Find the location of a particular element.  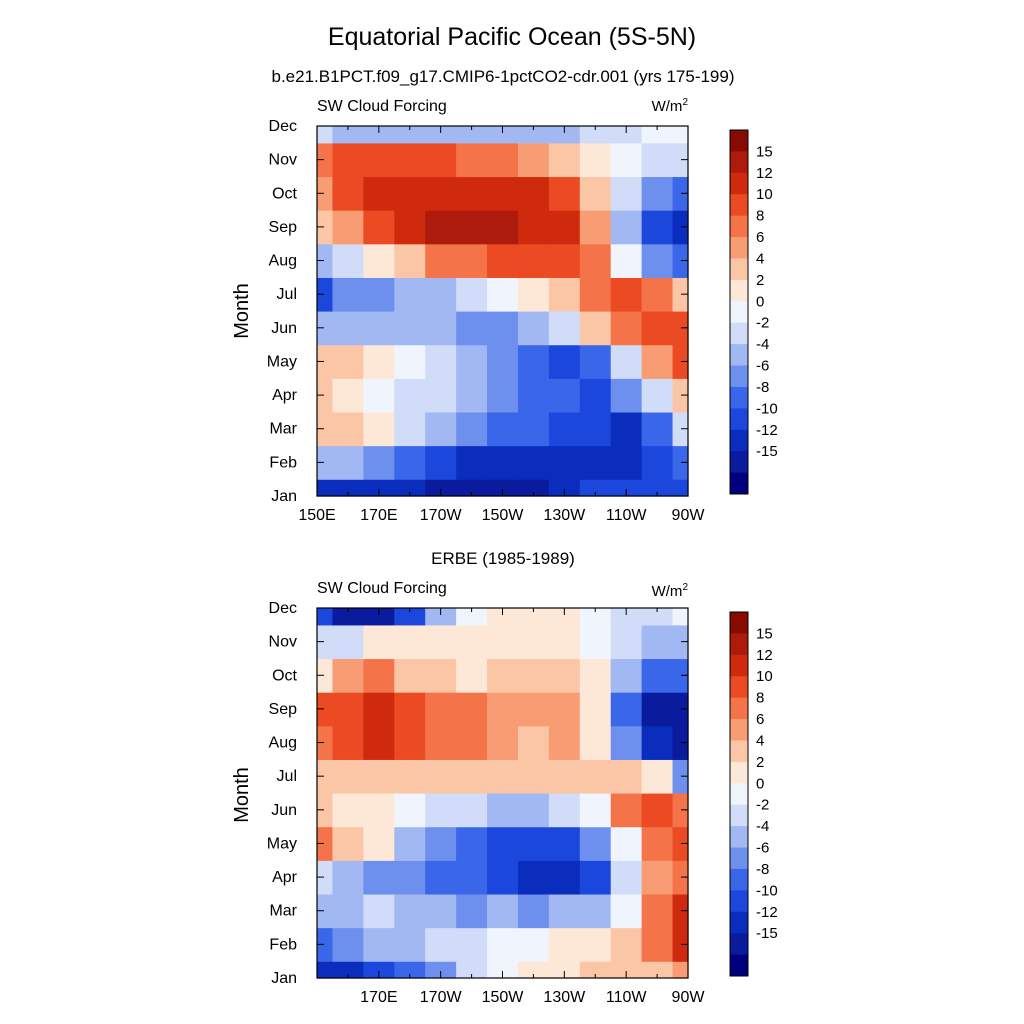

y-tick-label: Sep is located at coordinates (283, 227).